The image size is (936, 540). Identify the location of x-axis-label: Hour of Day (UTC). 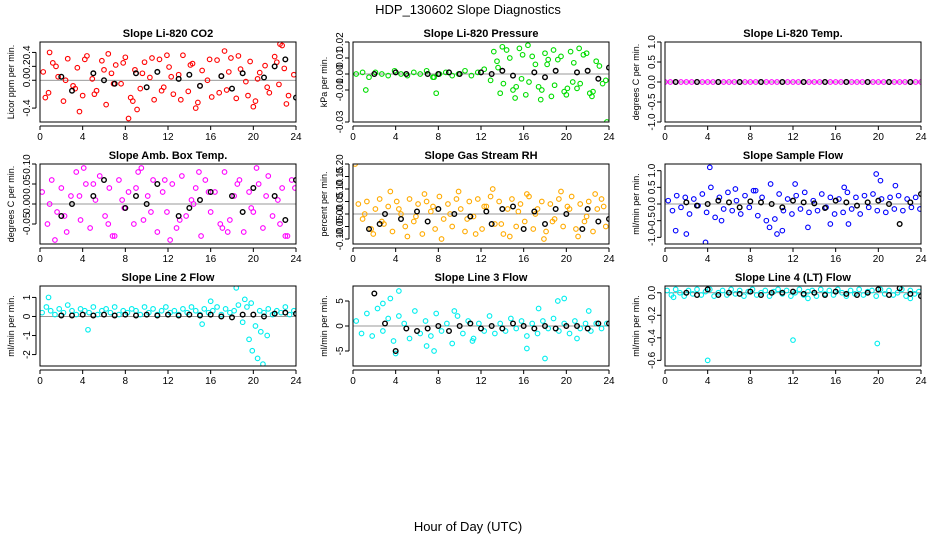
(468, 526).